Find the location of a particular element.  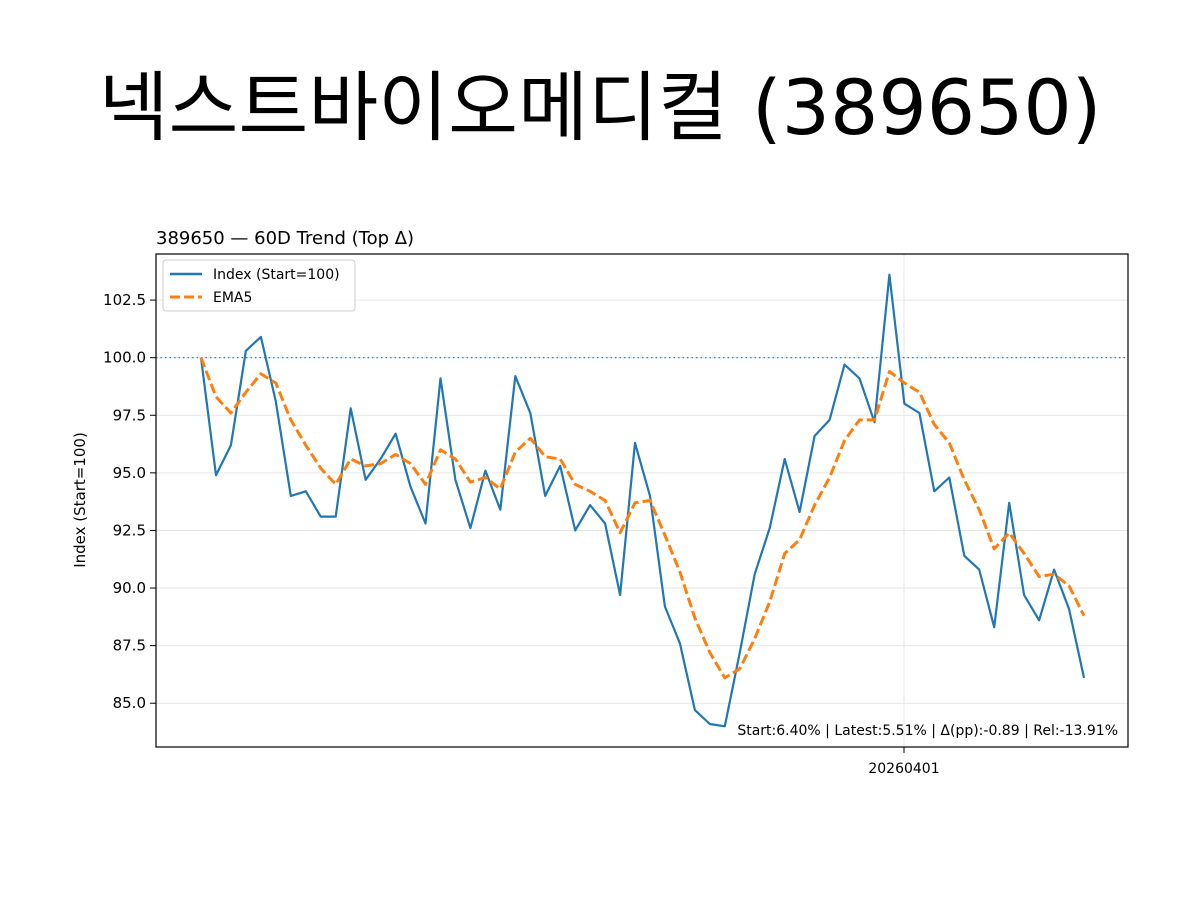

x-axis: 20260401 is located at coordinates (904, 762).